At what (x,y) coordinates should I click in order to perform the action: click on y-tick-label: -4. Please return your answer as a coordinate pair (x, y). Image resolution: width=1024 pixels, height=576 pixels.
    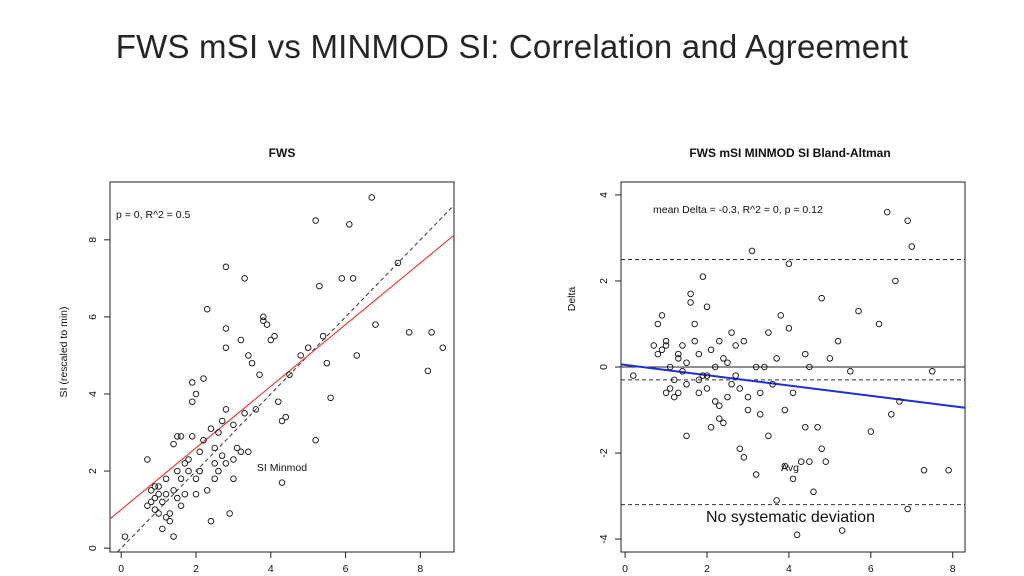
    Looking at the image, I should click on (604, 538).